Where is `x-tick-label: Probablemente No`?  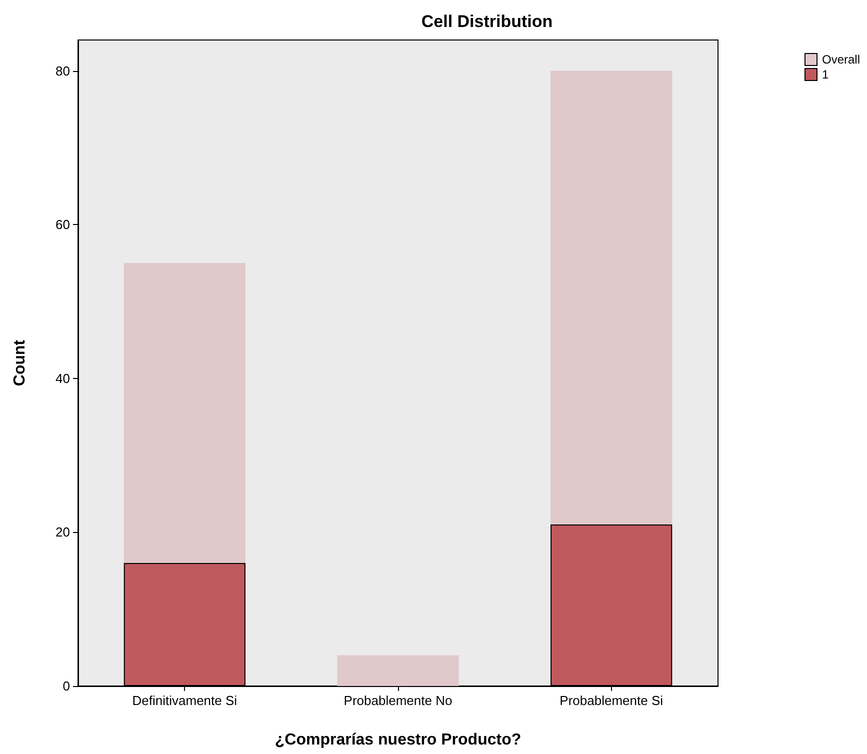 x-tick-label: Probablemente No is located at coordinates (398, 700).